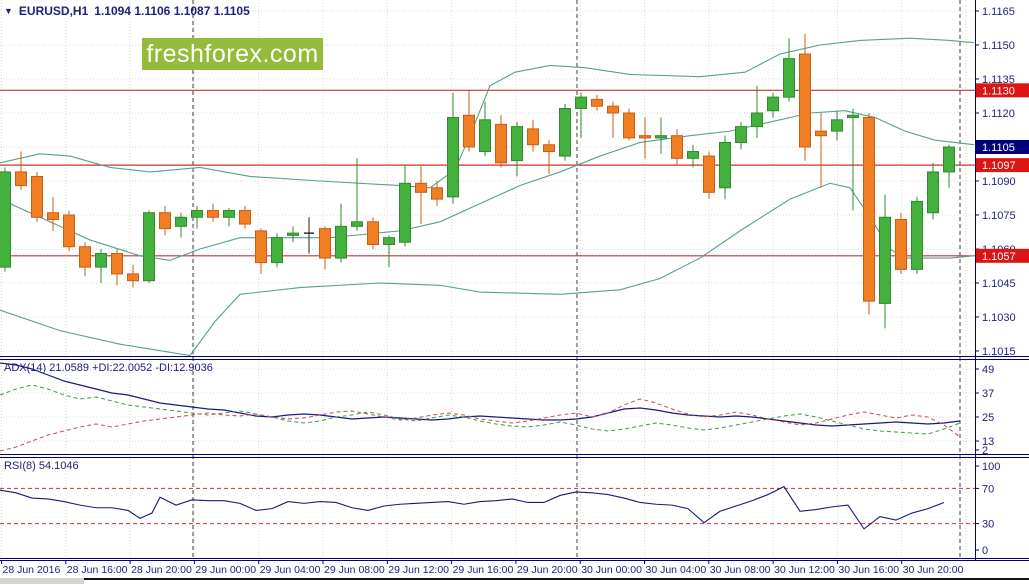 The width and height of the screenshot is (1029, 585). I want to click on rsi-axis-label: 0, so click(985, 551).